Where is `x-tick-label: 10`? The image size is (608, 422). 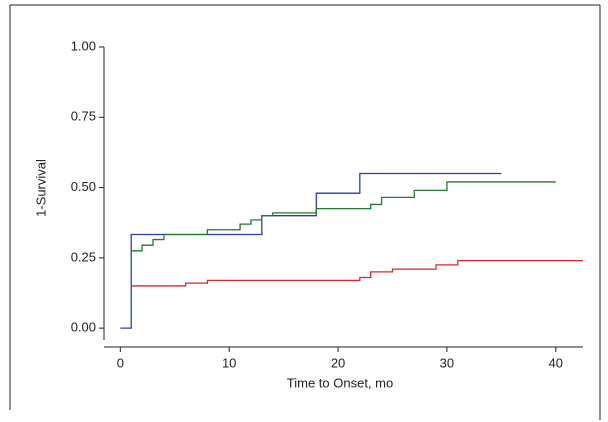 x-tick-label: 10 is located at coordinates (229, 362).